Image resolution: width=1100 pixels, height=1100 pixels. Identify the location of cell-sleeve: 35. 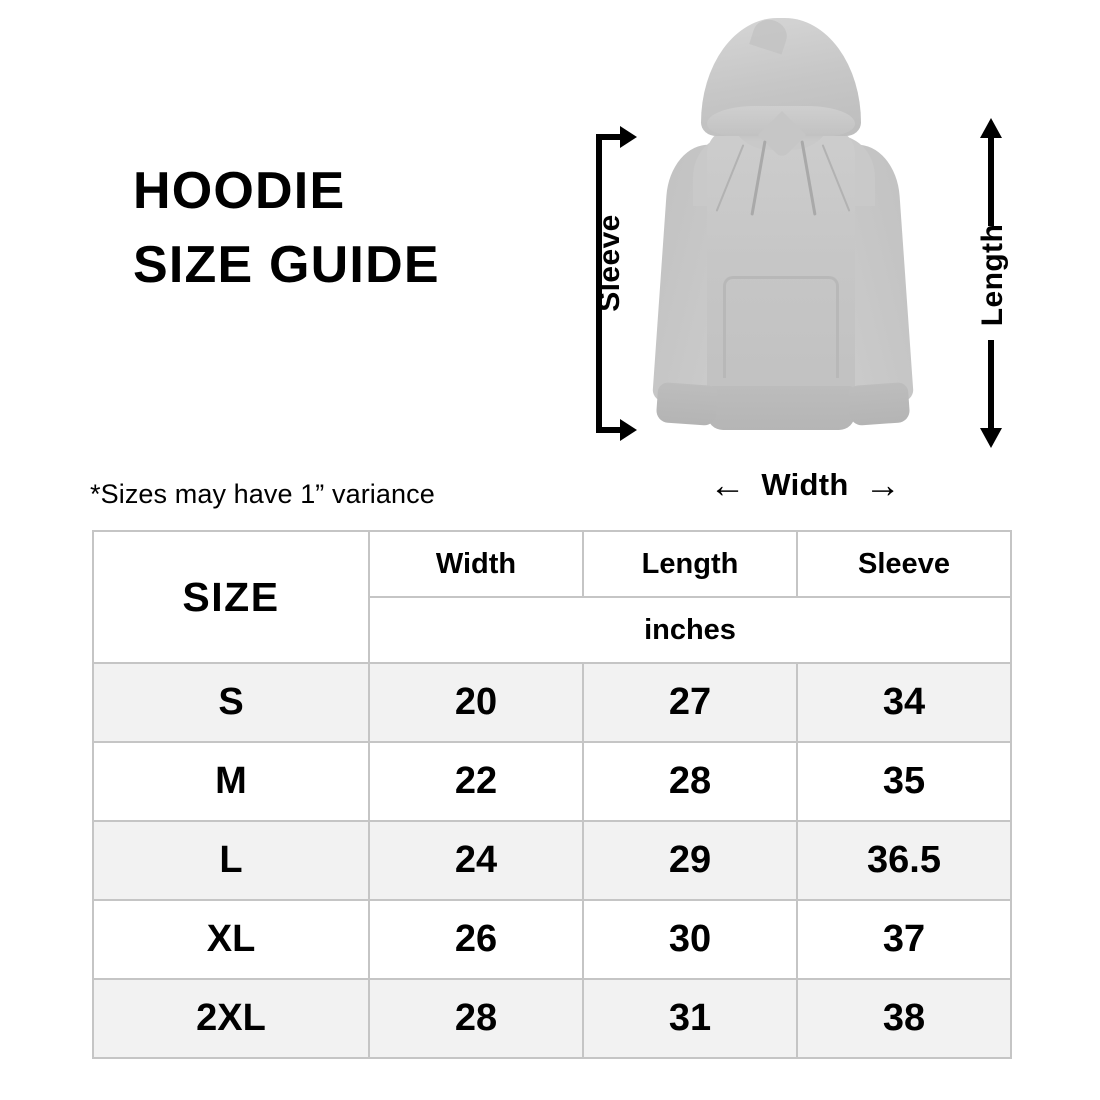
(904, 781).